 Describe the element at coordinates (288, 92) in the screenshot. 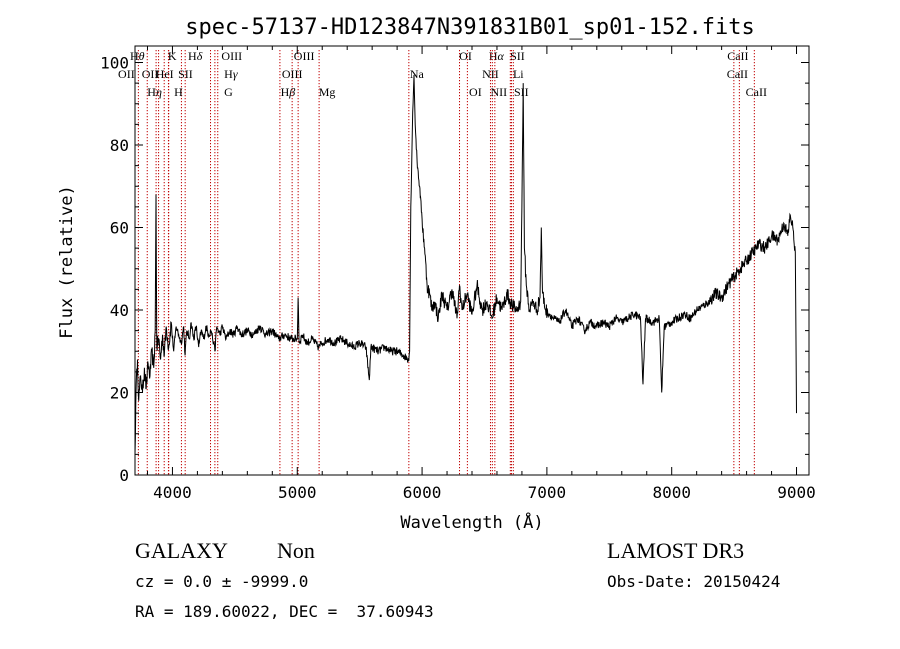

I see `line-marker-label: Hβ` at that location.